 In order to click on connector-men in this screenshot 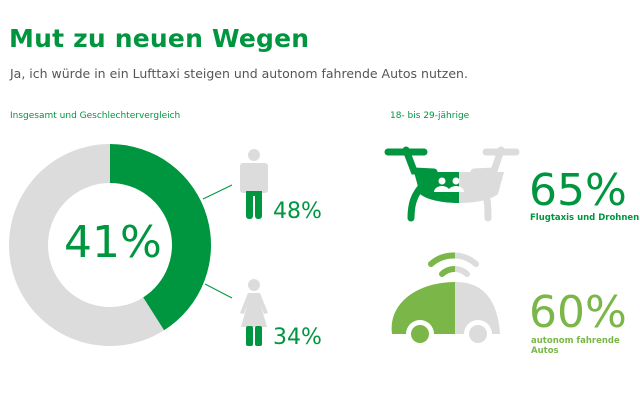, I will do `click(217, 192)`.